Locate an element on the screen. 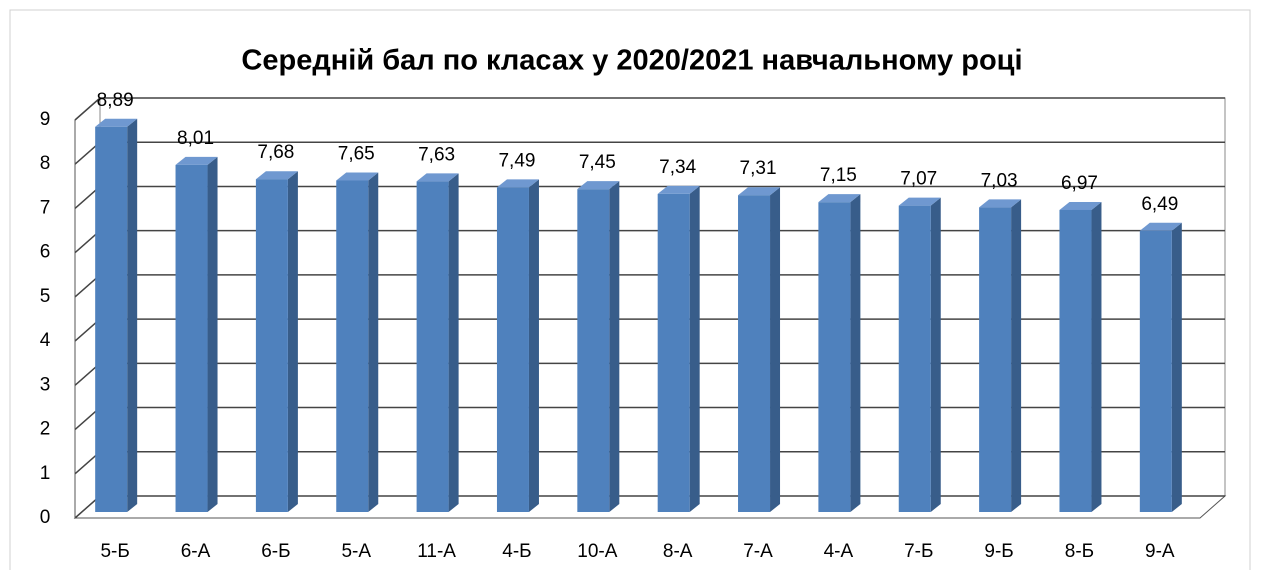  y-tick-label: 4 is located at coordinates (45, 340).